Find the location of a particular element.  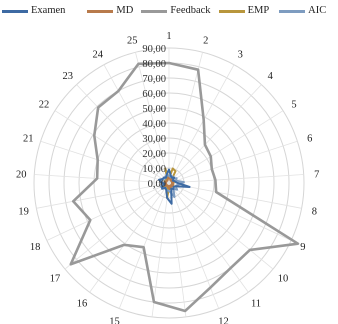

category-label: 11 is located at coordinates (256, 304).